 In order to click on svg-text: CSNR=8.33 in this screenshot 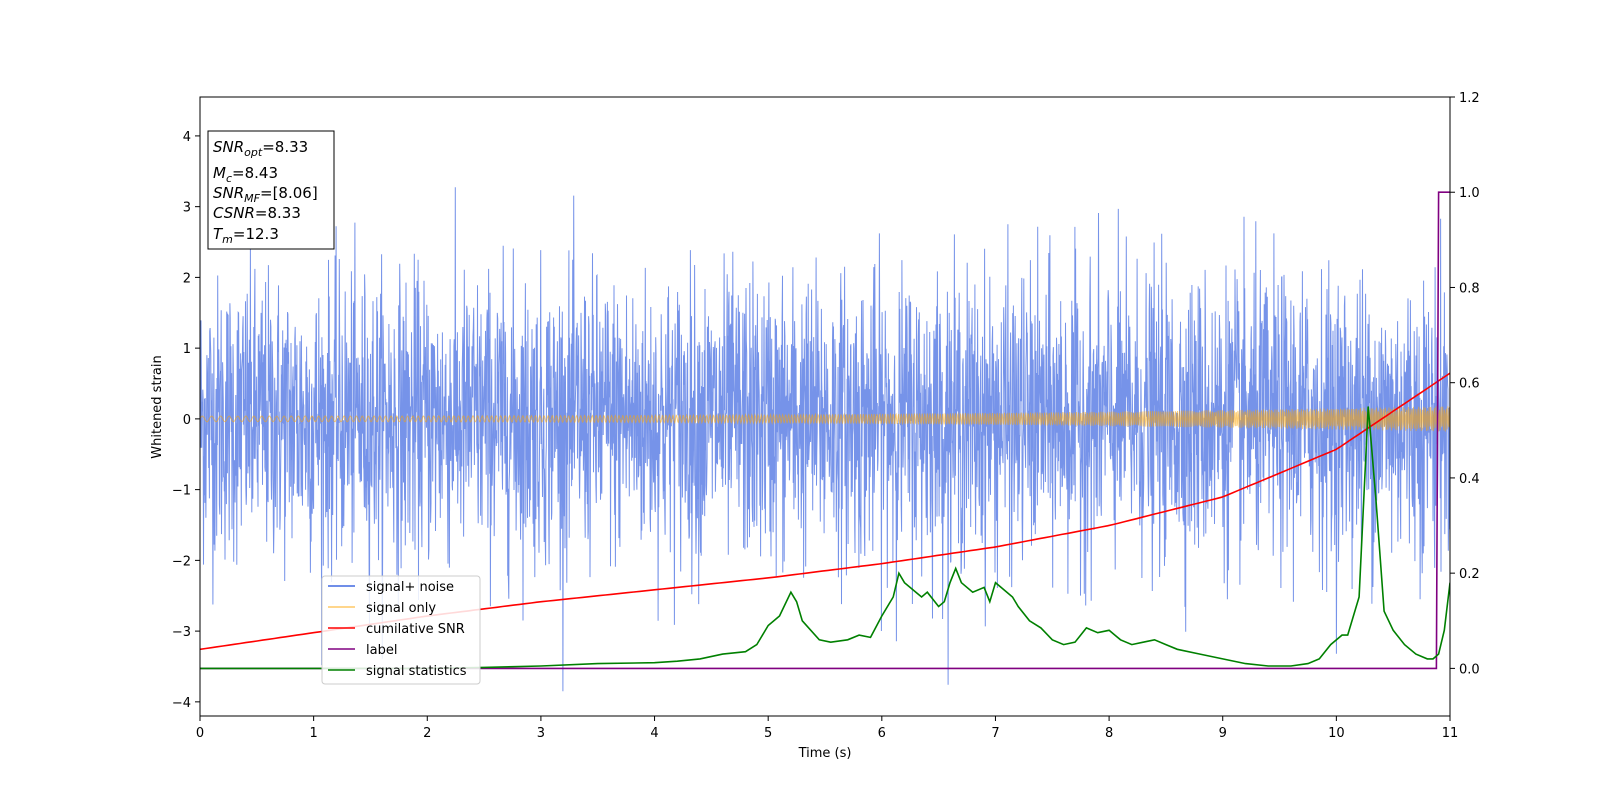, I will do `click(257, 213)`.